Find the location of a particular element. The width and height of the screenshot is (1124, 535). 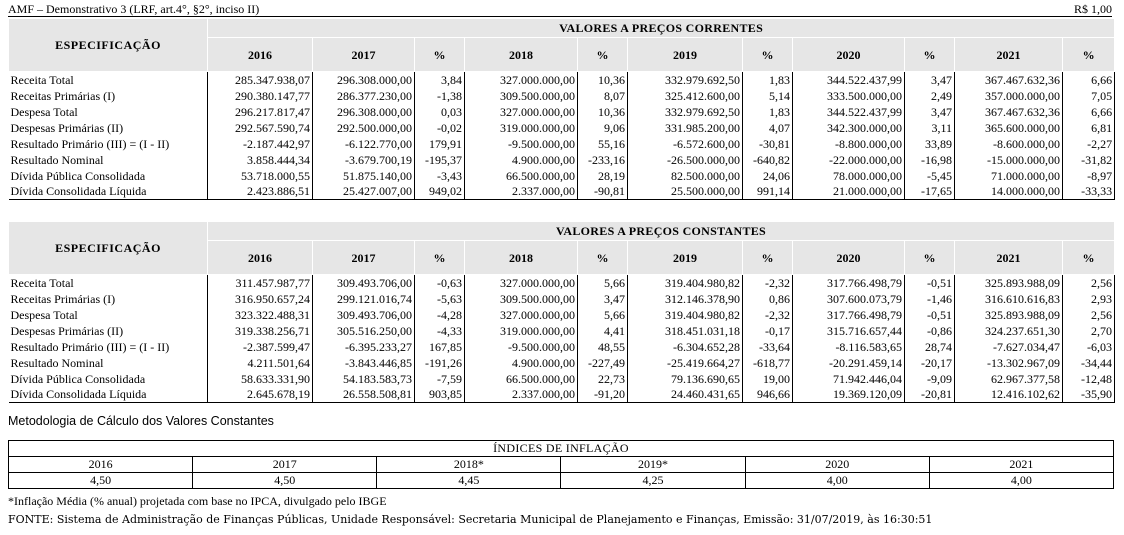

pct-cell: -90,81 is located at coordinates (602, 192).